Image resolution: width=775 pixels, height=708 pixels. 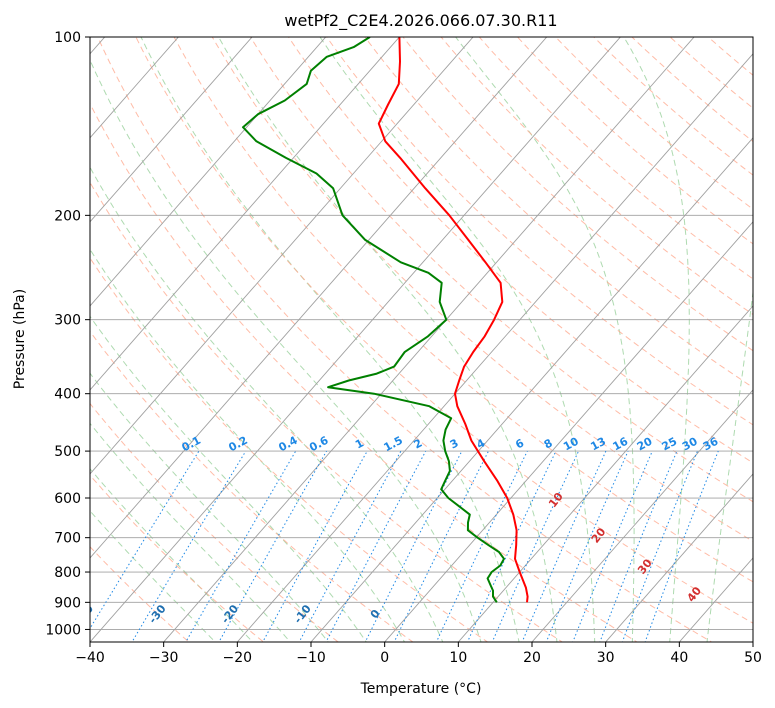 I want to click on x-tick-label: −20, so click(x=238, y=658).